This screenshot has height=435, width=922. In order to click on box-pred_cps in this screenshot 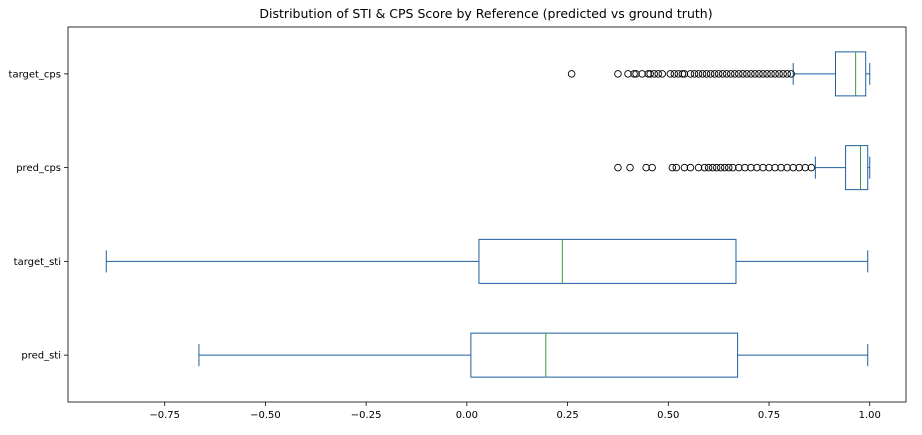, I will do `click(742, 168)`.